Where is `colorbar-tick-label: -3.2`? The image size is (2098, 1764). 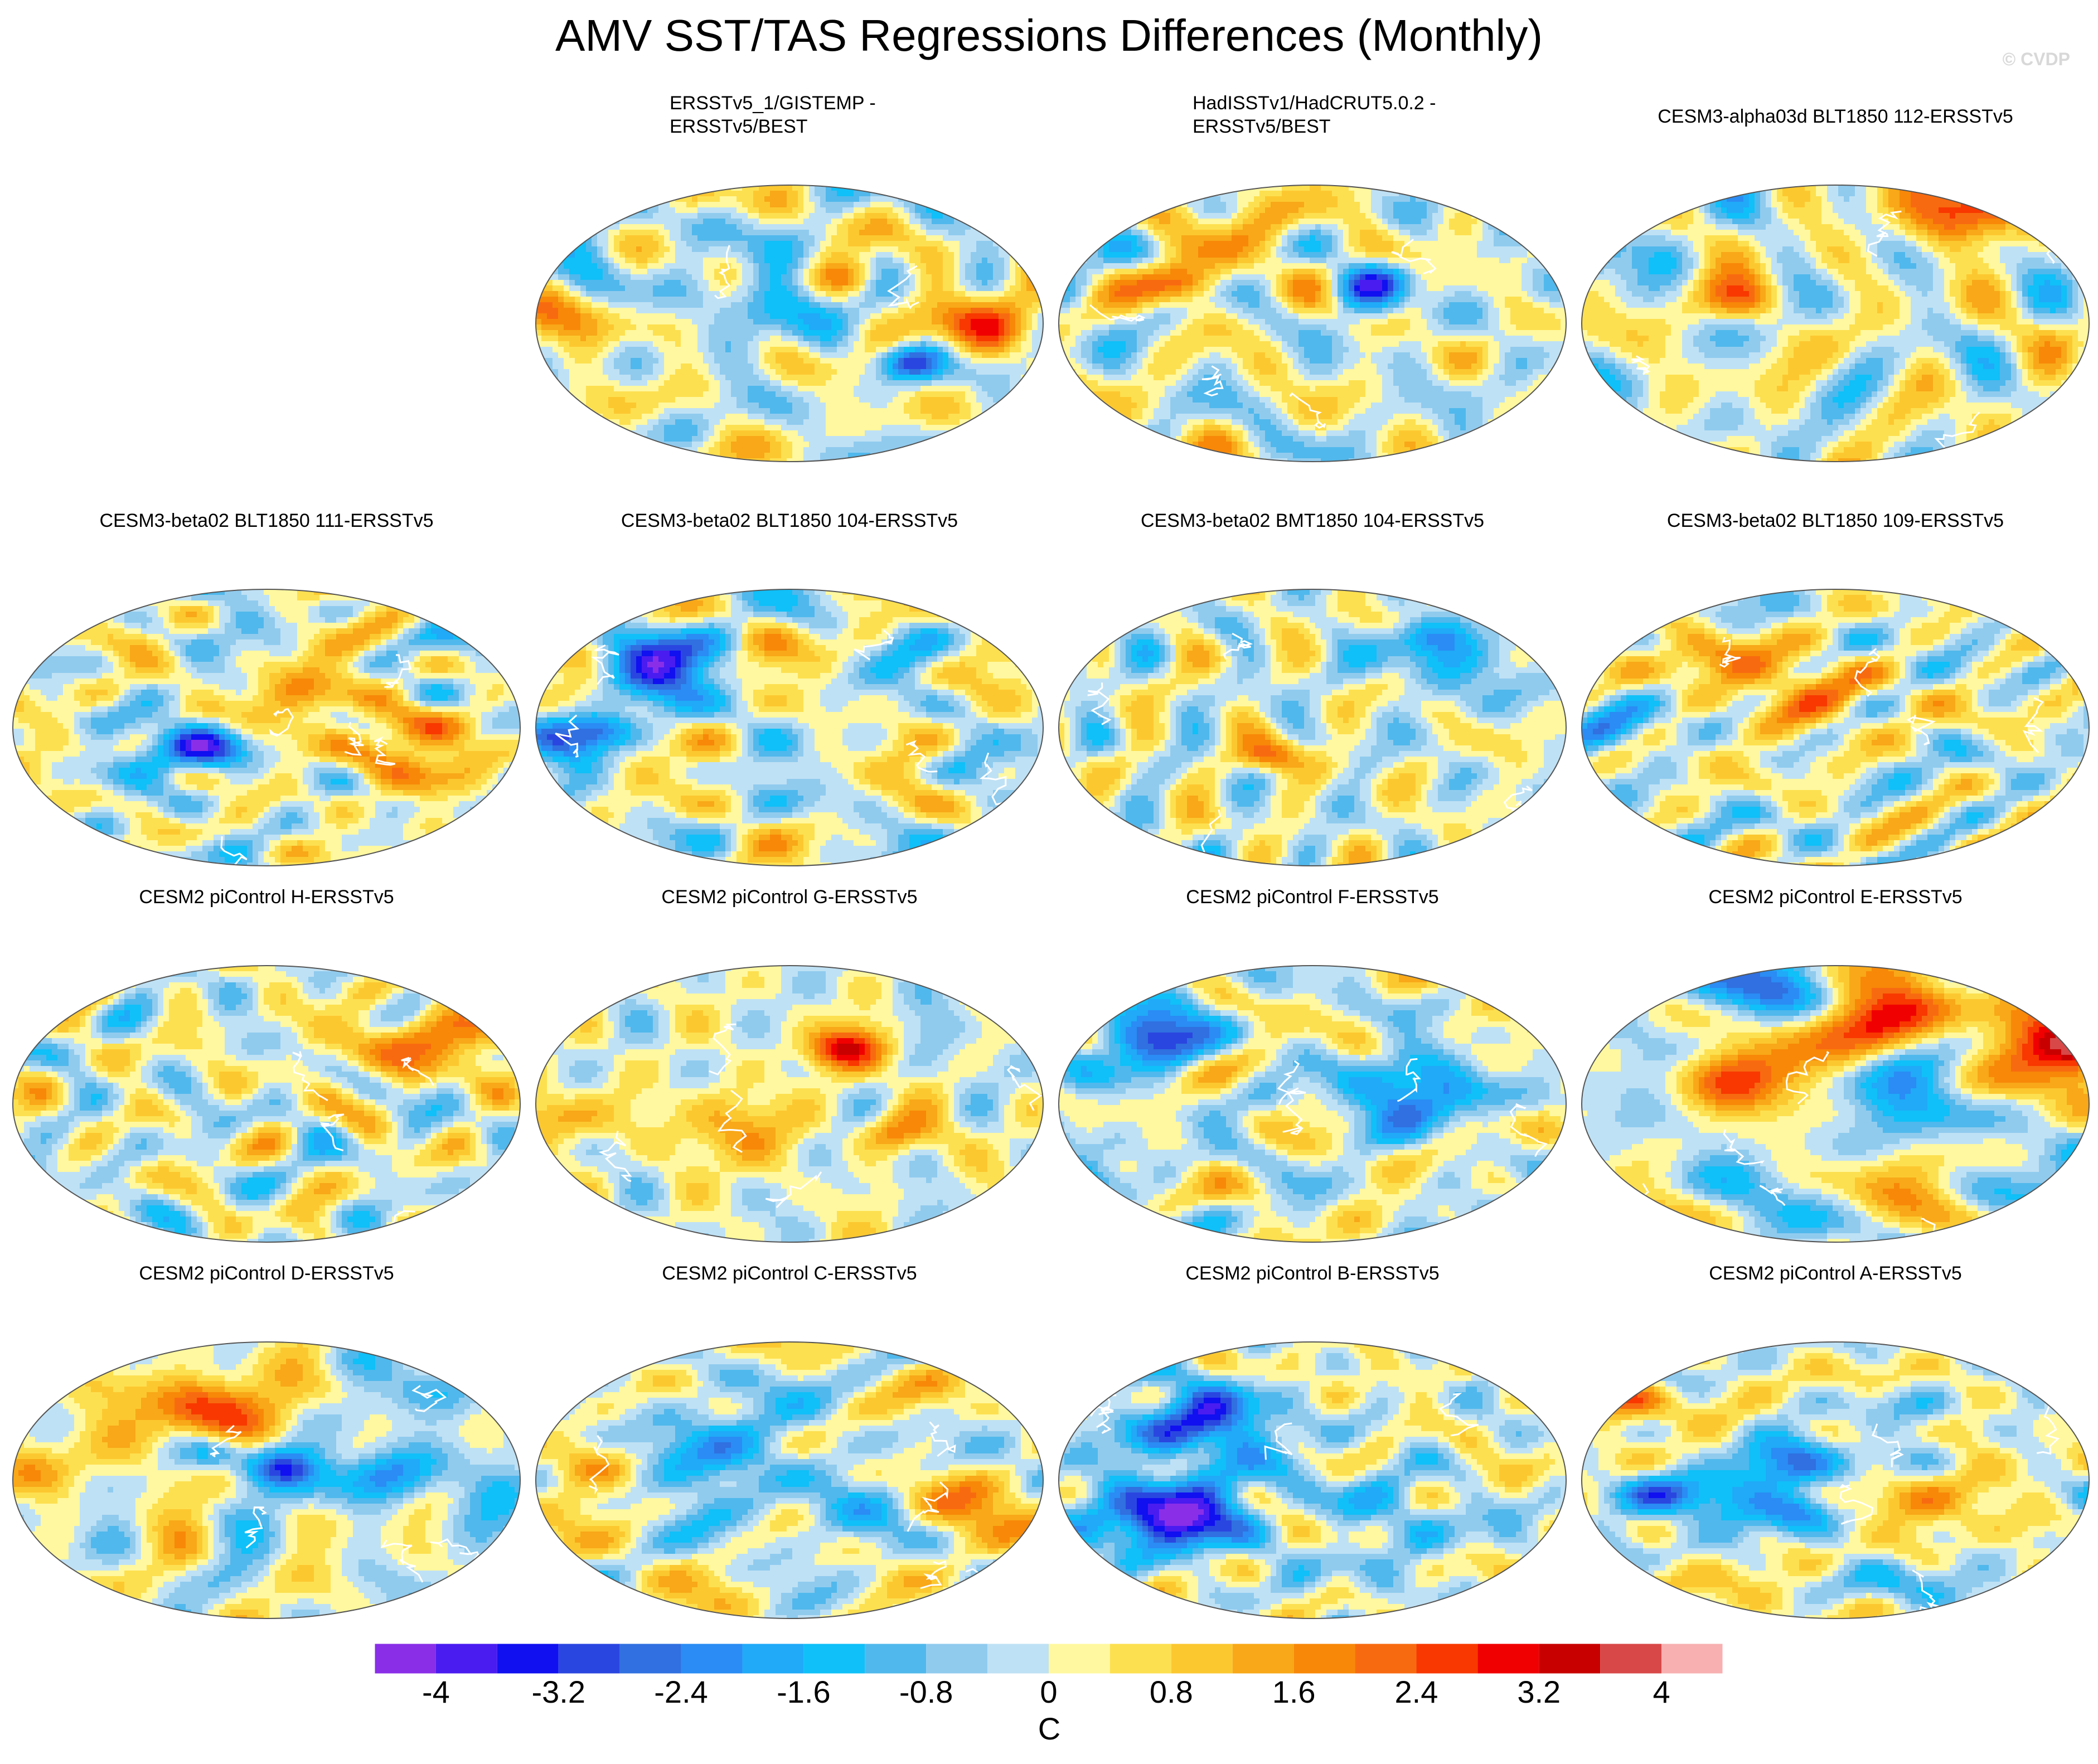
colorbar-tick-label: -3.2 is located at coordinates (558, 1692).